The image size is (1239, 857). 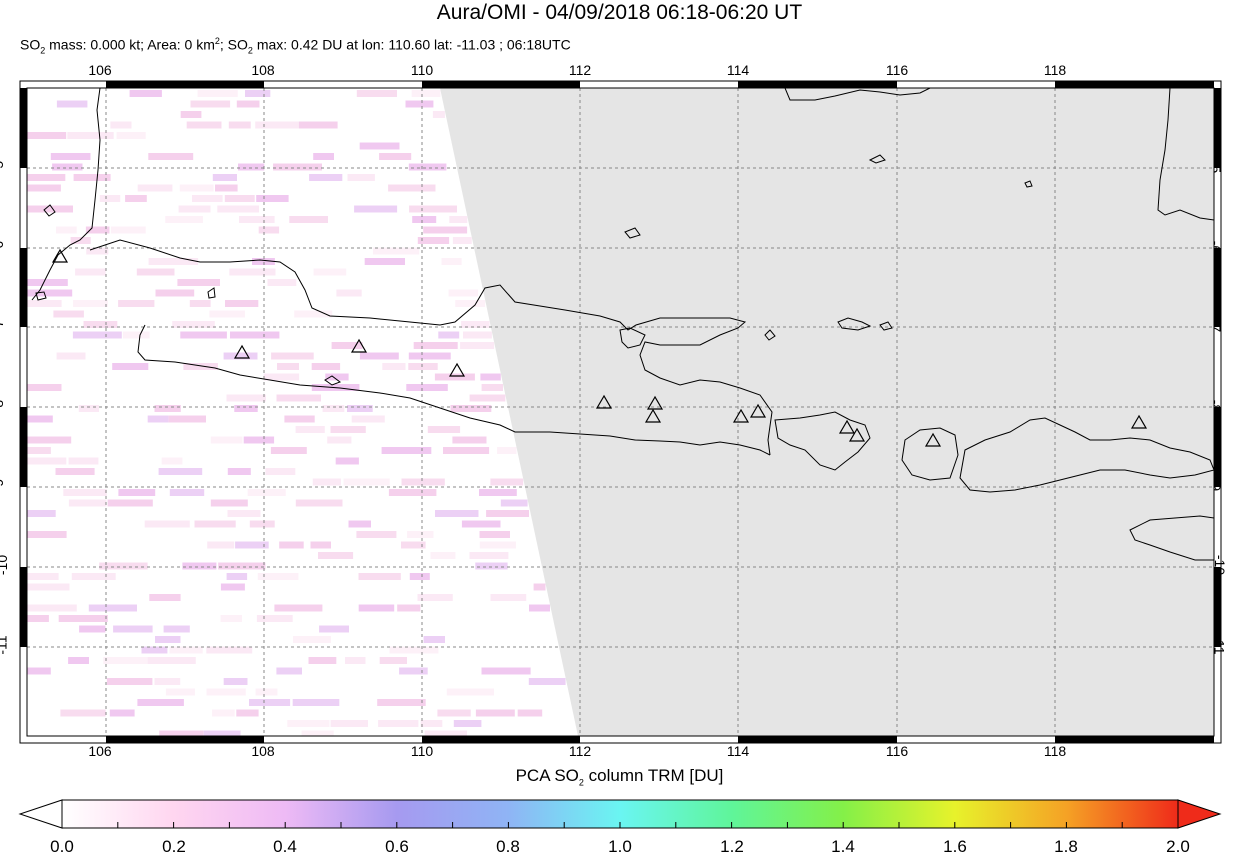 What do you see at coordinates (41, 296) in the screenshot?
I see `coastline-sumatra-islet` at bounding box center [41, 296].